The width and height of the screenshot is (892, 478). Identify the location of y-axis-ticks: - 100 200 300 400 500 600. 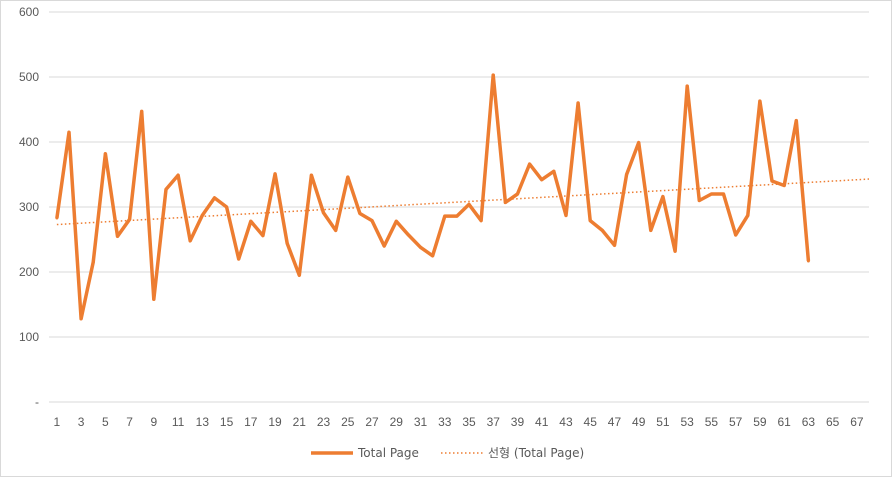
(29, 207).